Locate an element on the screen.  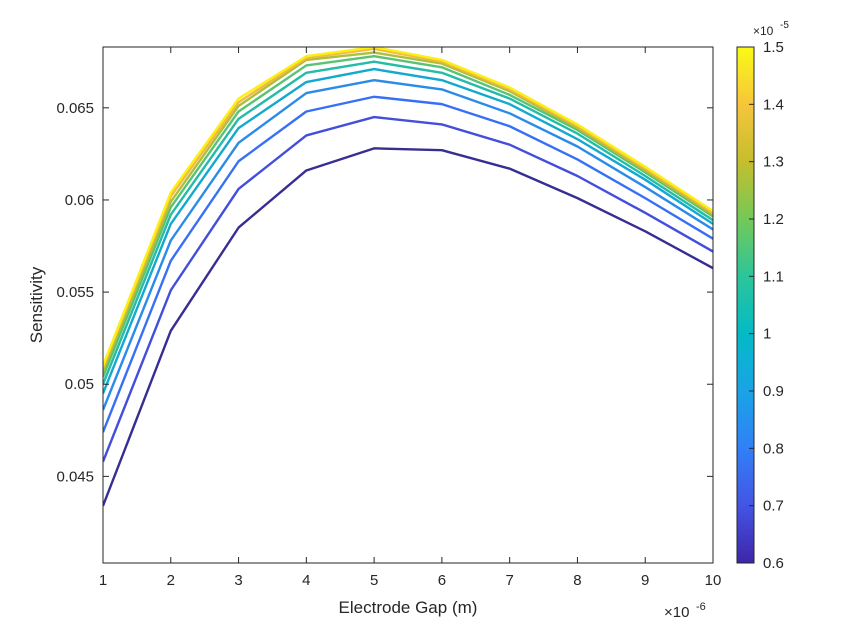
colorbar-tick-label: 1.1 is located at coordinates (773, 276).